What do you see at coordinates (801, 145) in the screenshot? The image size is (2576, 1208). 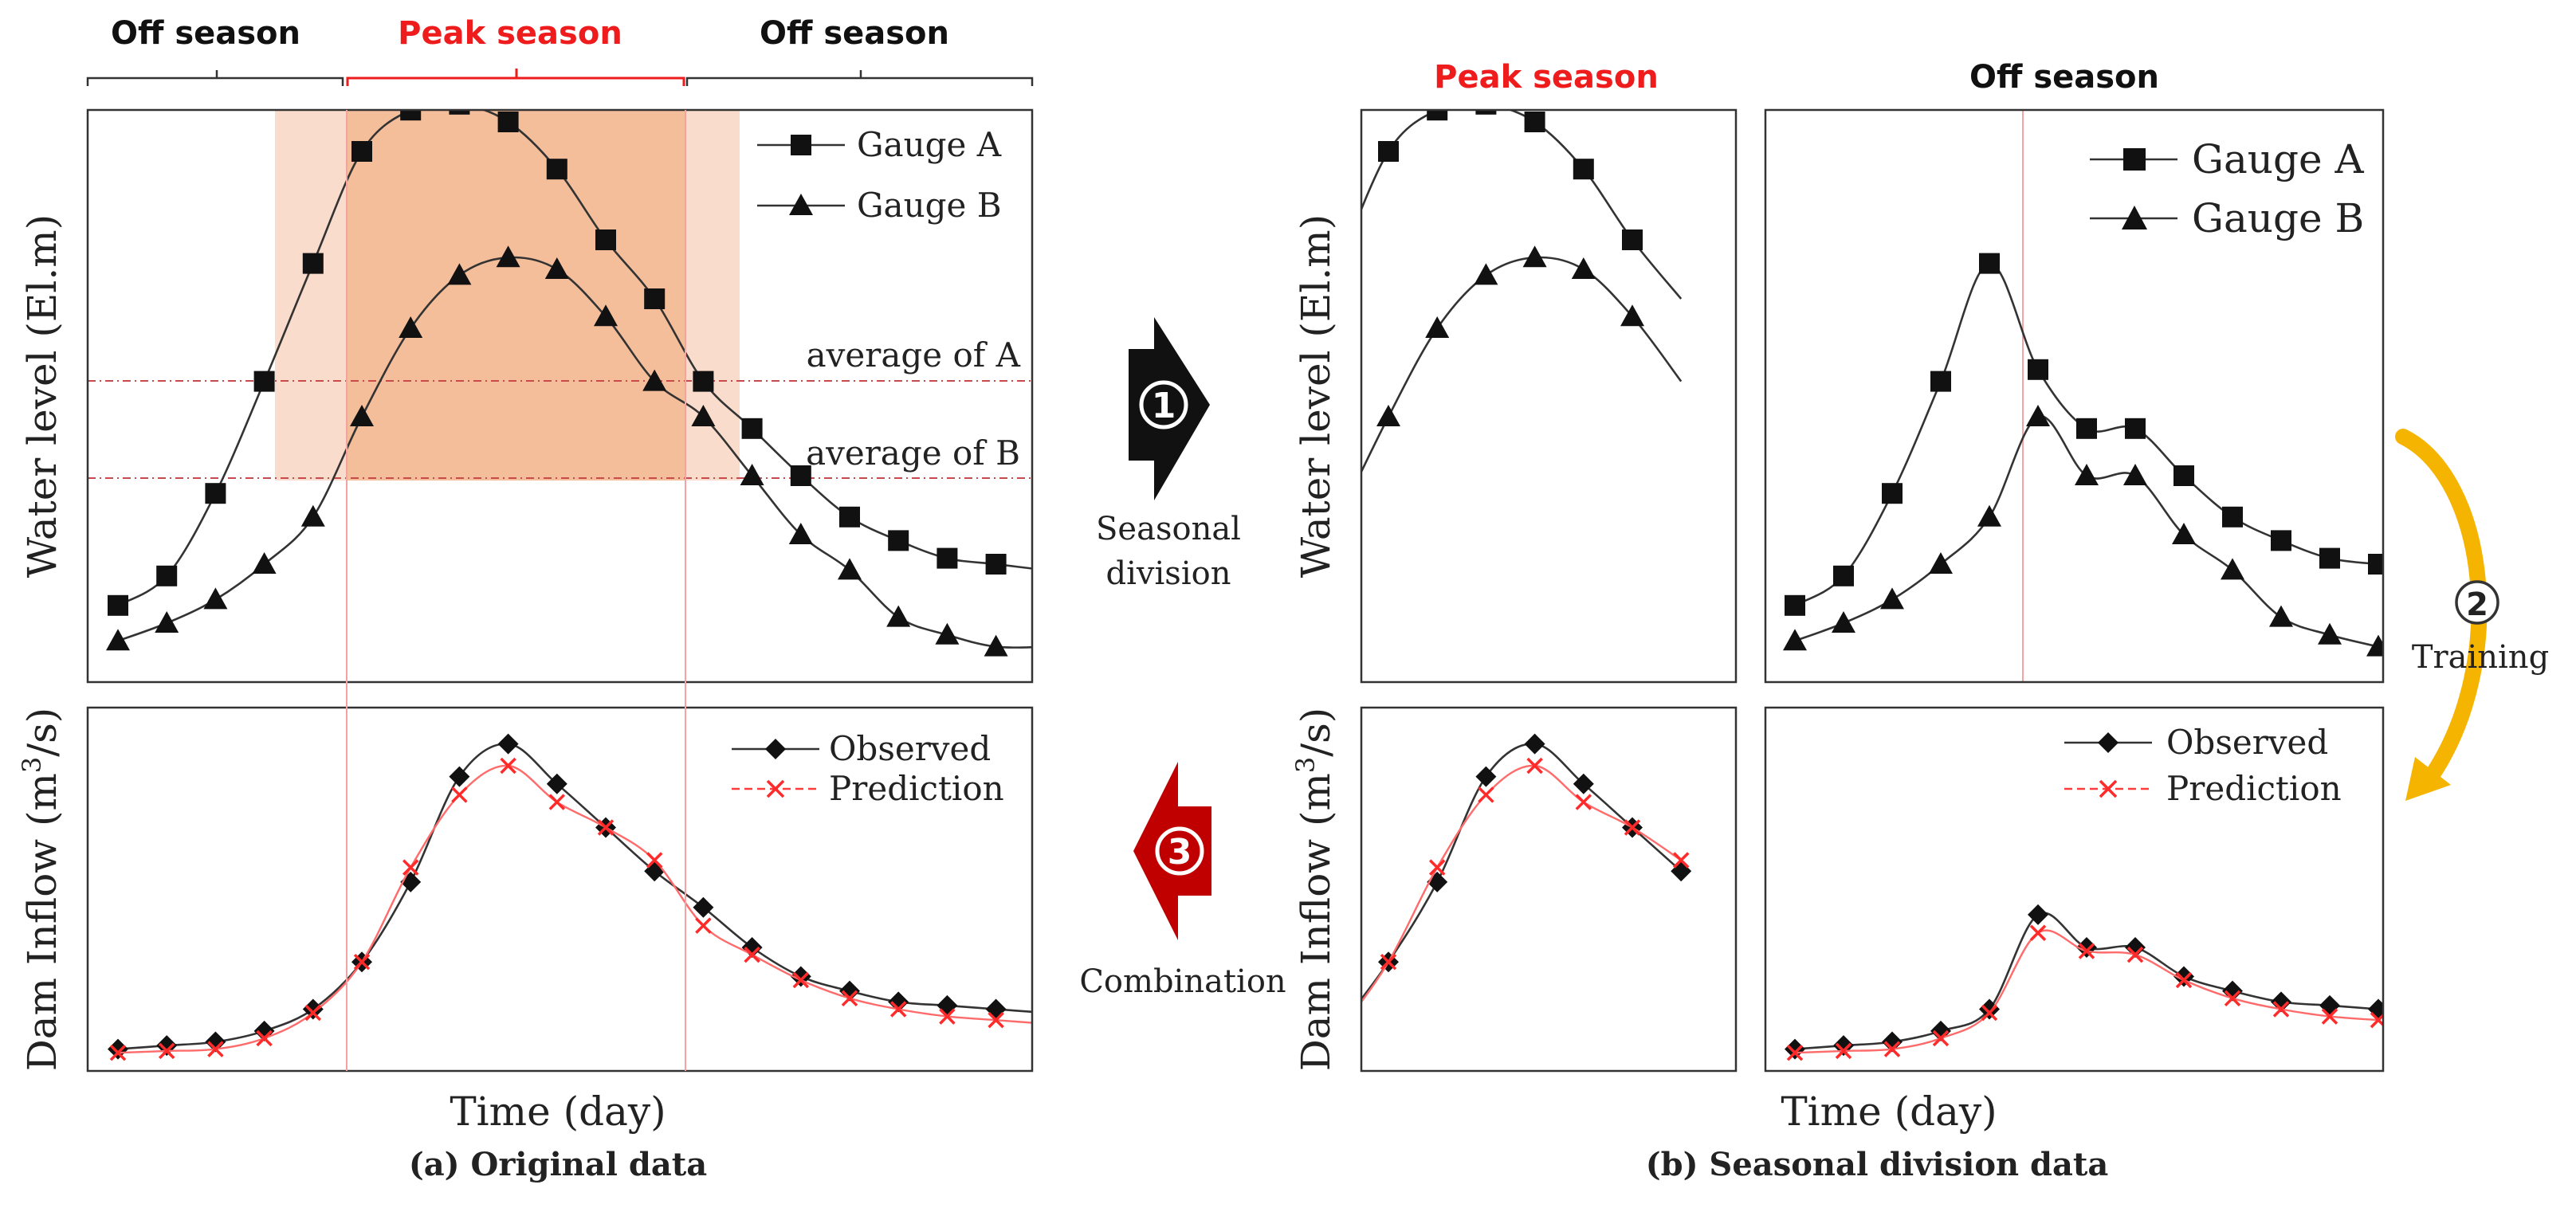 I see `legend-square-marker` at bounding box center [801, 145].